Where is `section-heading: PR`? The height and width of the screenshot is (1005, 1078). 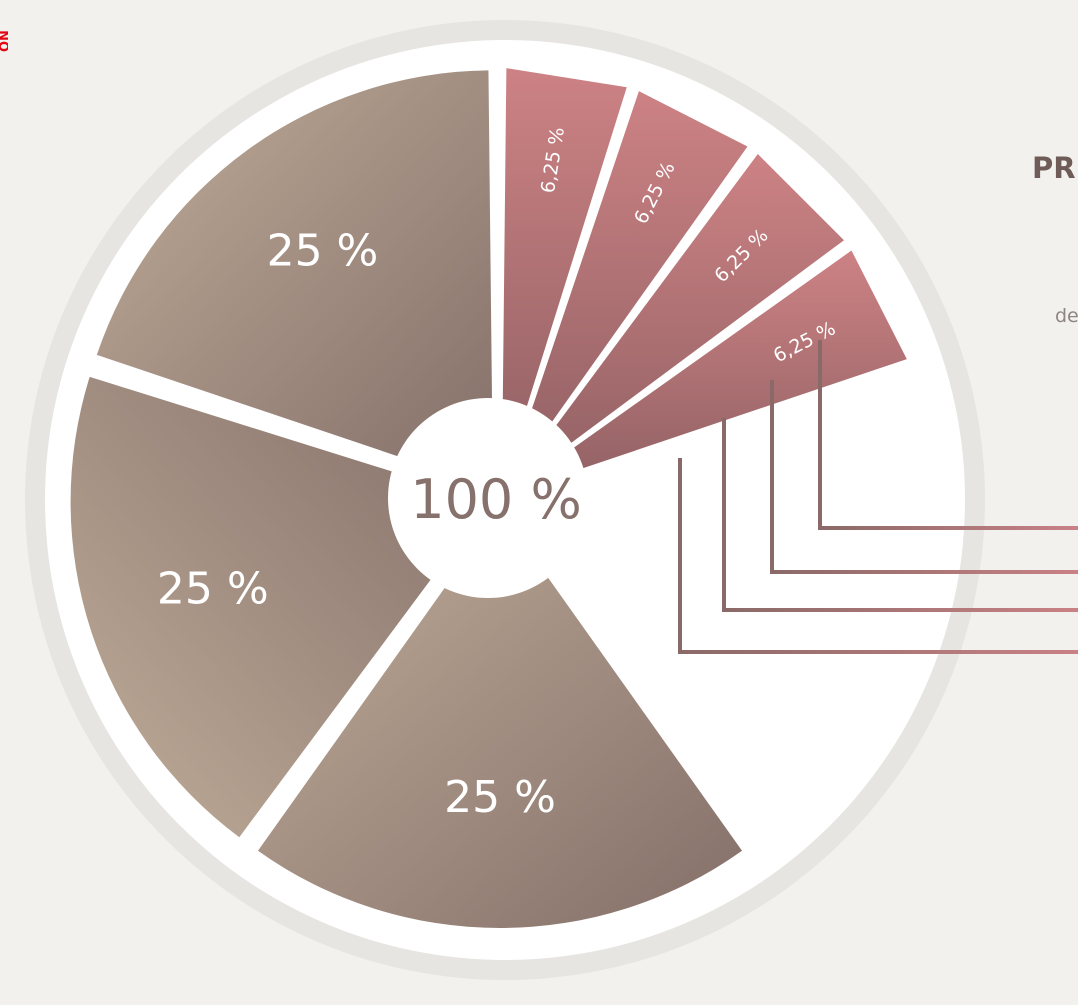 section-heading: PR is located at coordinates (1054, 168).